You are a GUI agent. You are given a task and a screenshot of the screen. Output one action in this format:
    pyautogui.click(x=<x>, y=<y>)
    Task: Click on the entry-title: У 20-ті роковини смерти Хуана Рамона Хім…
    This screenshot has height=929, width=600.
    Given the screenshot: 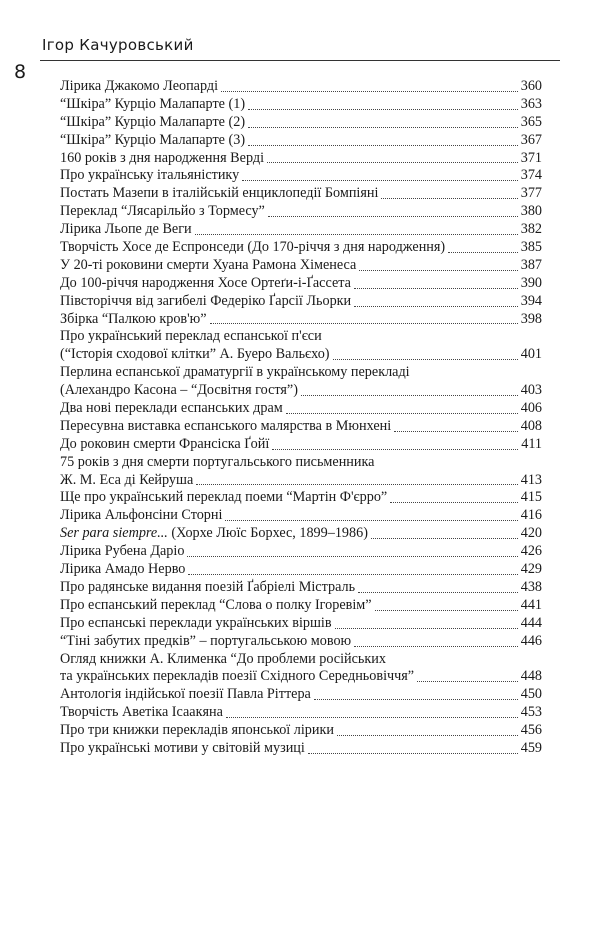 What is the action you would take?
    pyautogui.click(x=208, y=266)
    